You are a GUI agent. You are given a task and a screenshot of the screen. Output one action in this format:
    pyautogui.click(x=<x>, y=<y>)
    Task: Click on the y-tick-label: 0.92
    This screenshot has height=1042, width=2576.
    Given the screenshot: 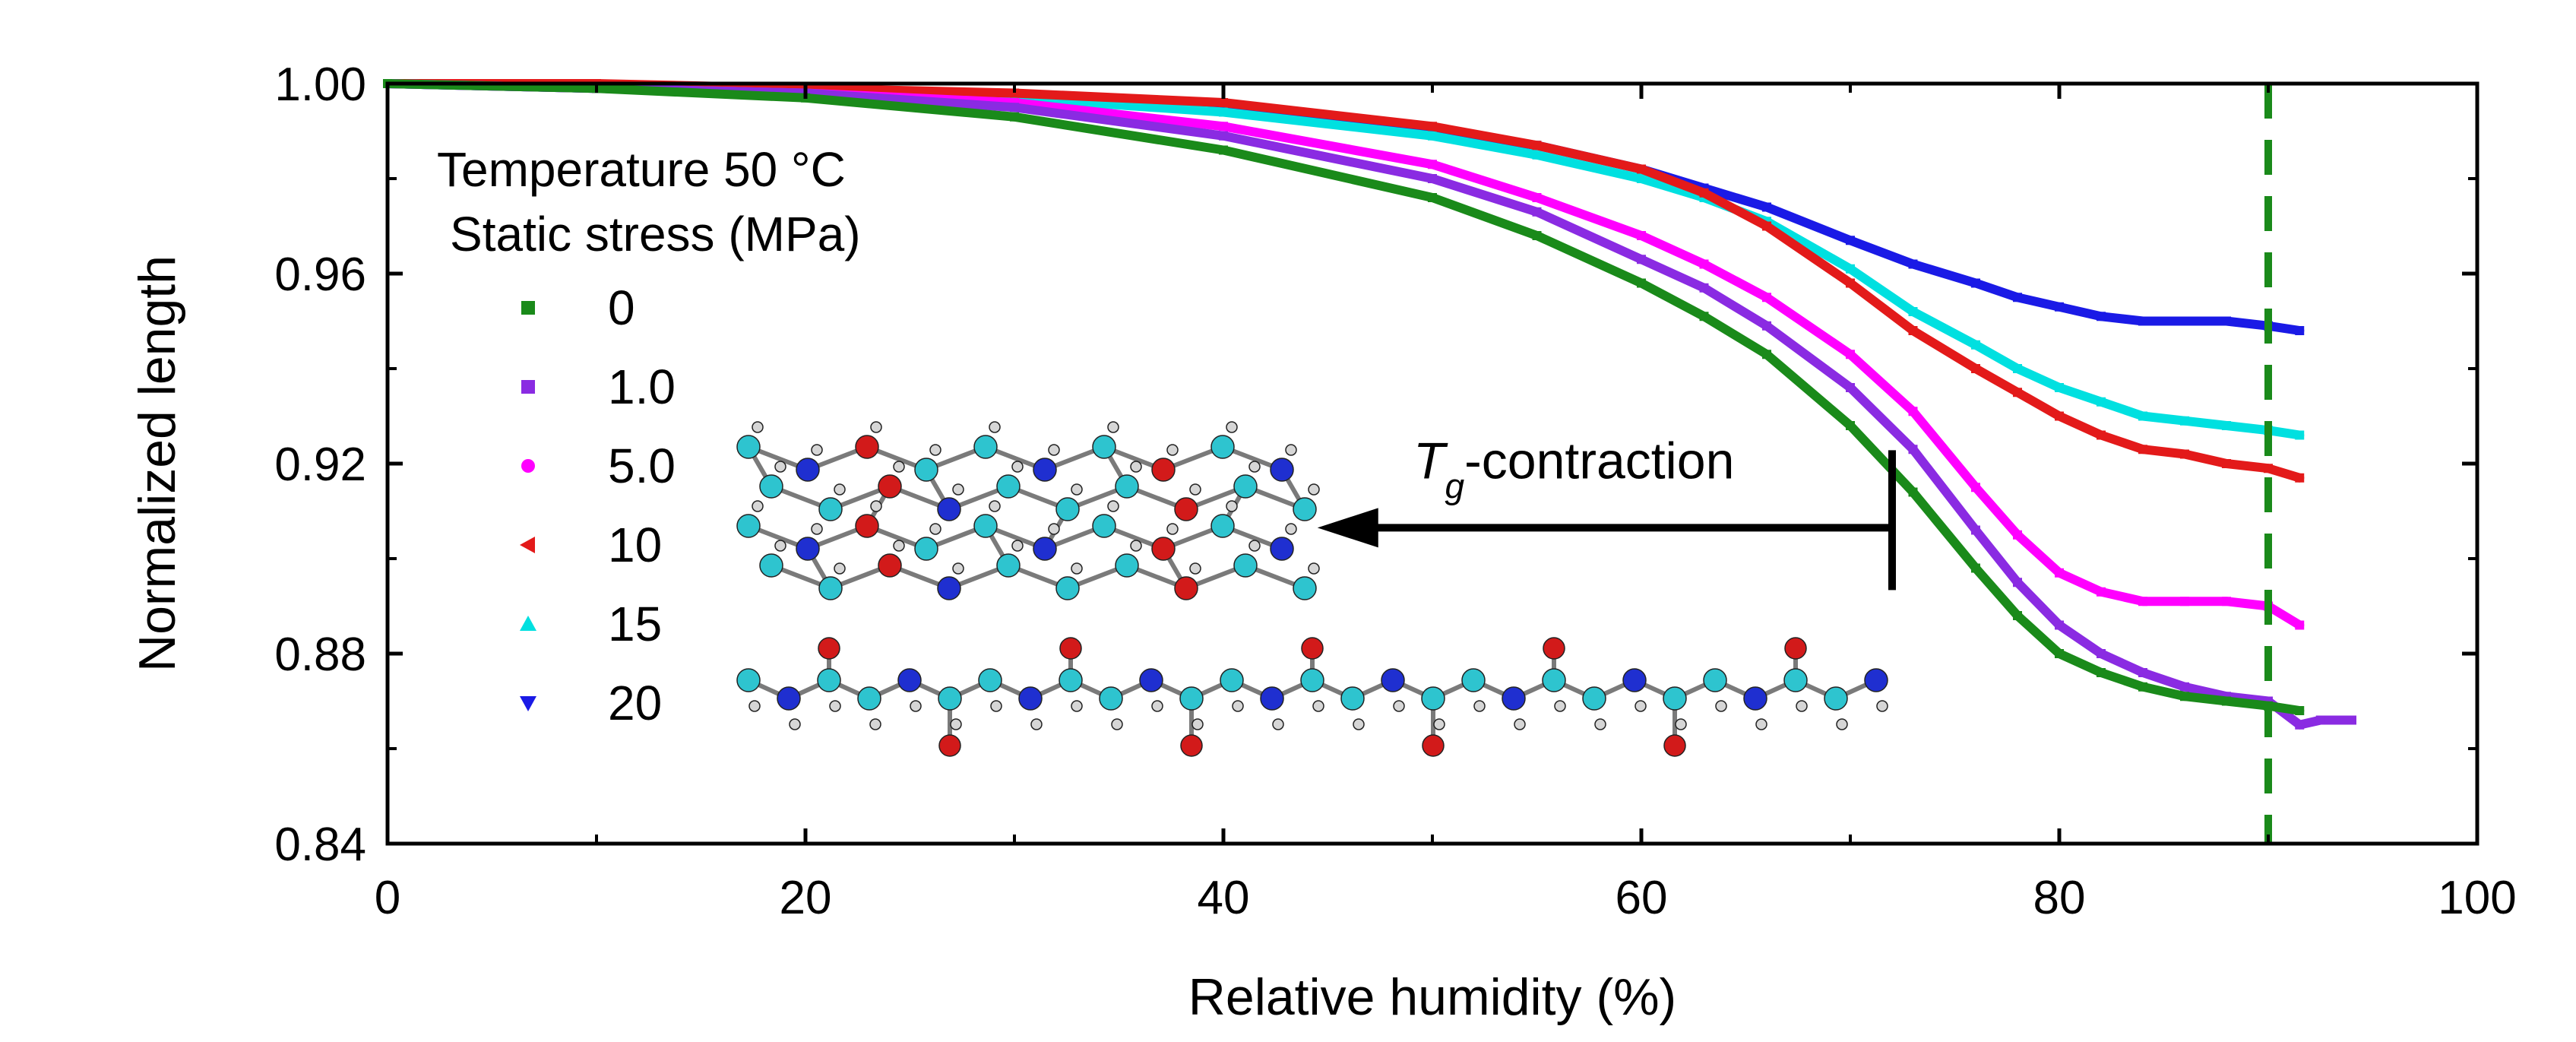 What is the action you would take?
    pyautogui.click(x=320, y=465)
    